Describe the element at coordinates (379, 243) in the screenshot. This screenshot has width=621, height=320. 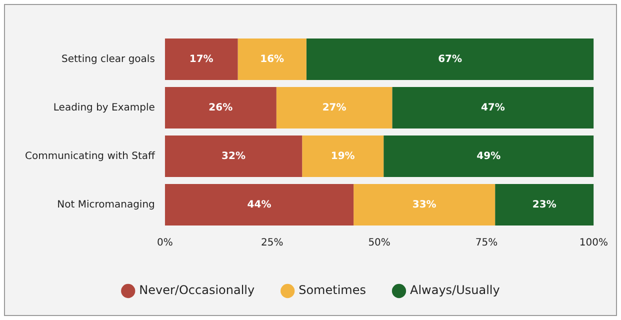
I see `x-tick-label: 50%` at that location.